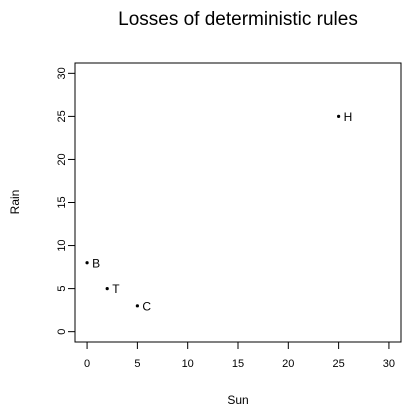 Image resolution: width=412 pixels, height=415 pixels. What do you see at coordinates (62, 332) in the screenshot?
I see `y-tick-label: 0` at bounding box center [62, 332].